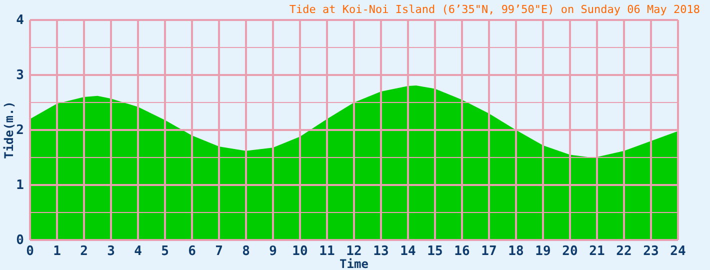 This screenshot has width=710, height=270. What do you see at coordinates (489, 252) in the screenshot?
I see `x-tick-label: 17` at bounding box center [489, 252].